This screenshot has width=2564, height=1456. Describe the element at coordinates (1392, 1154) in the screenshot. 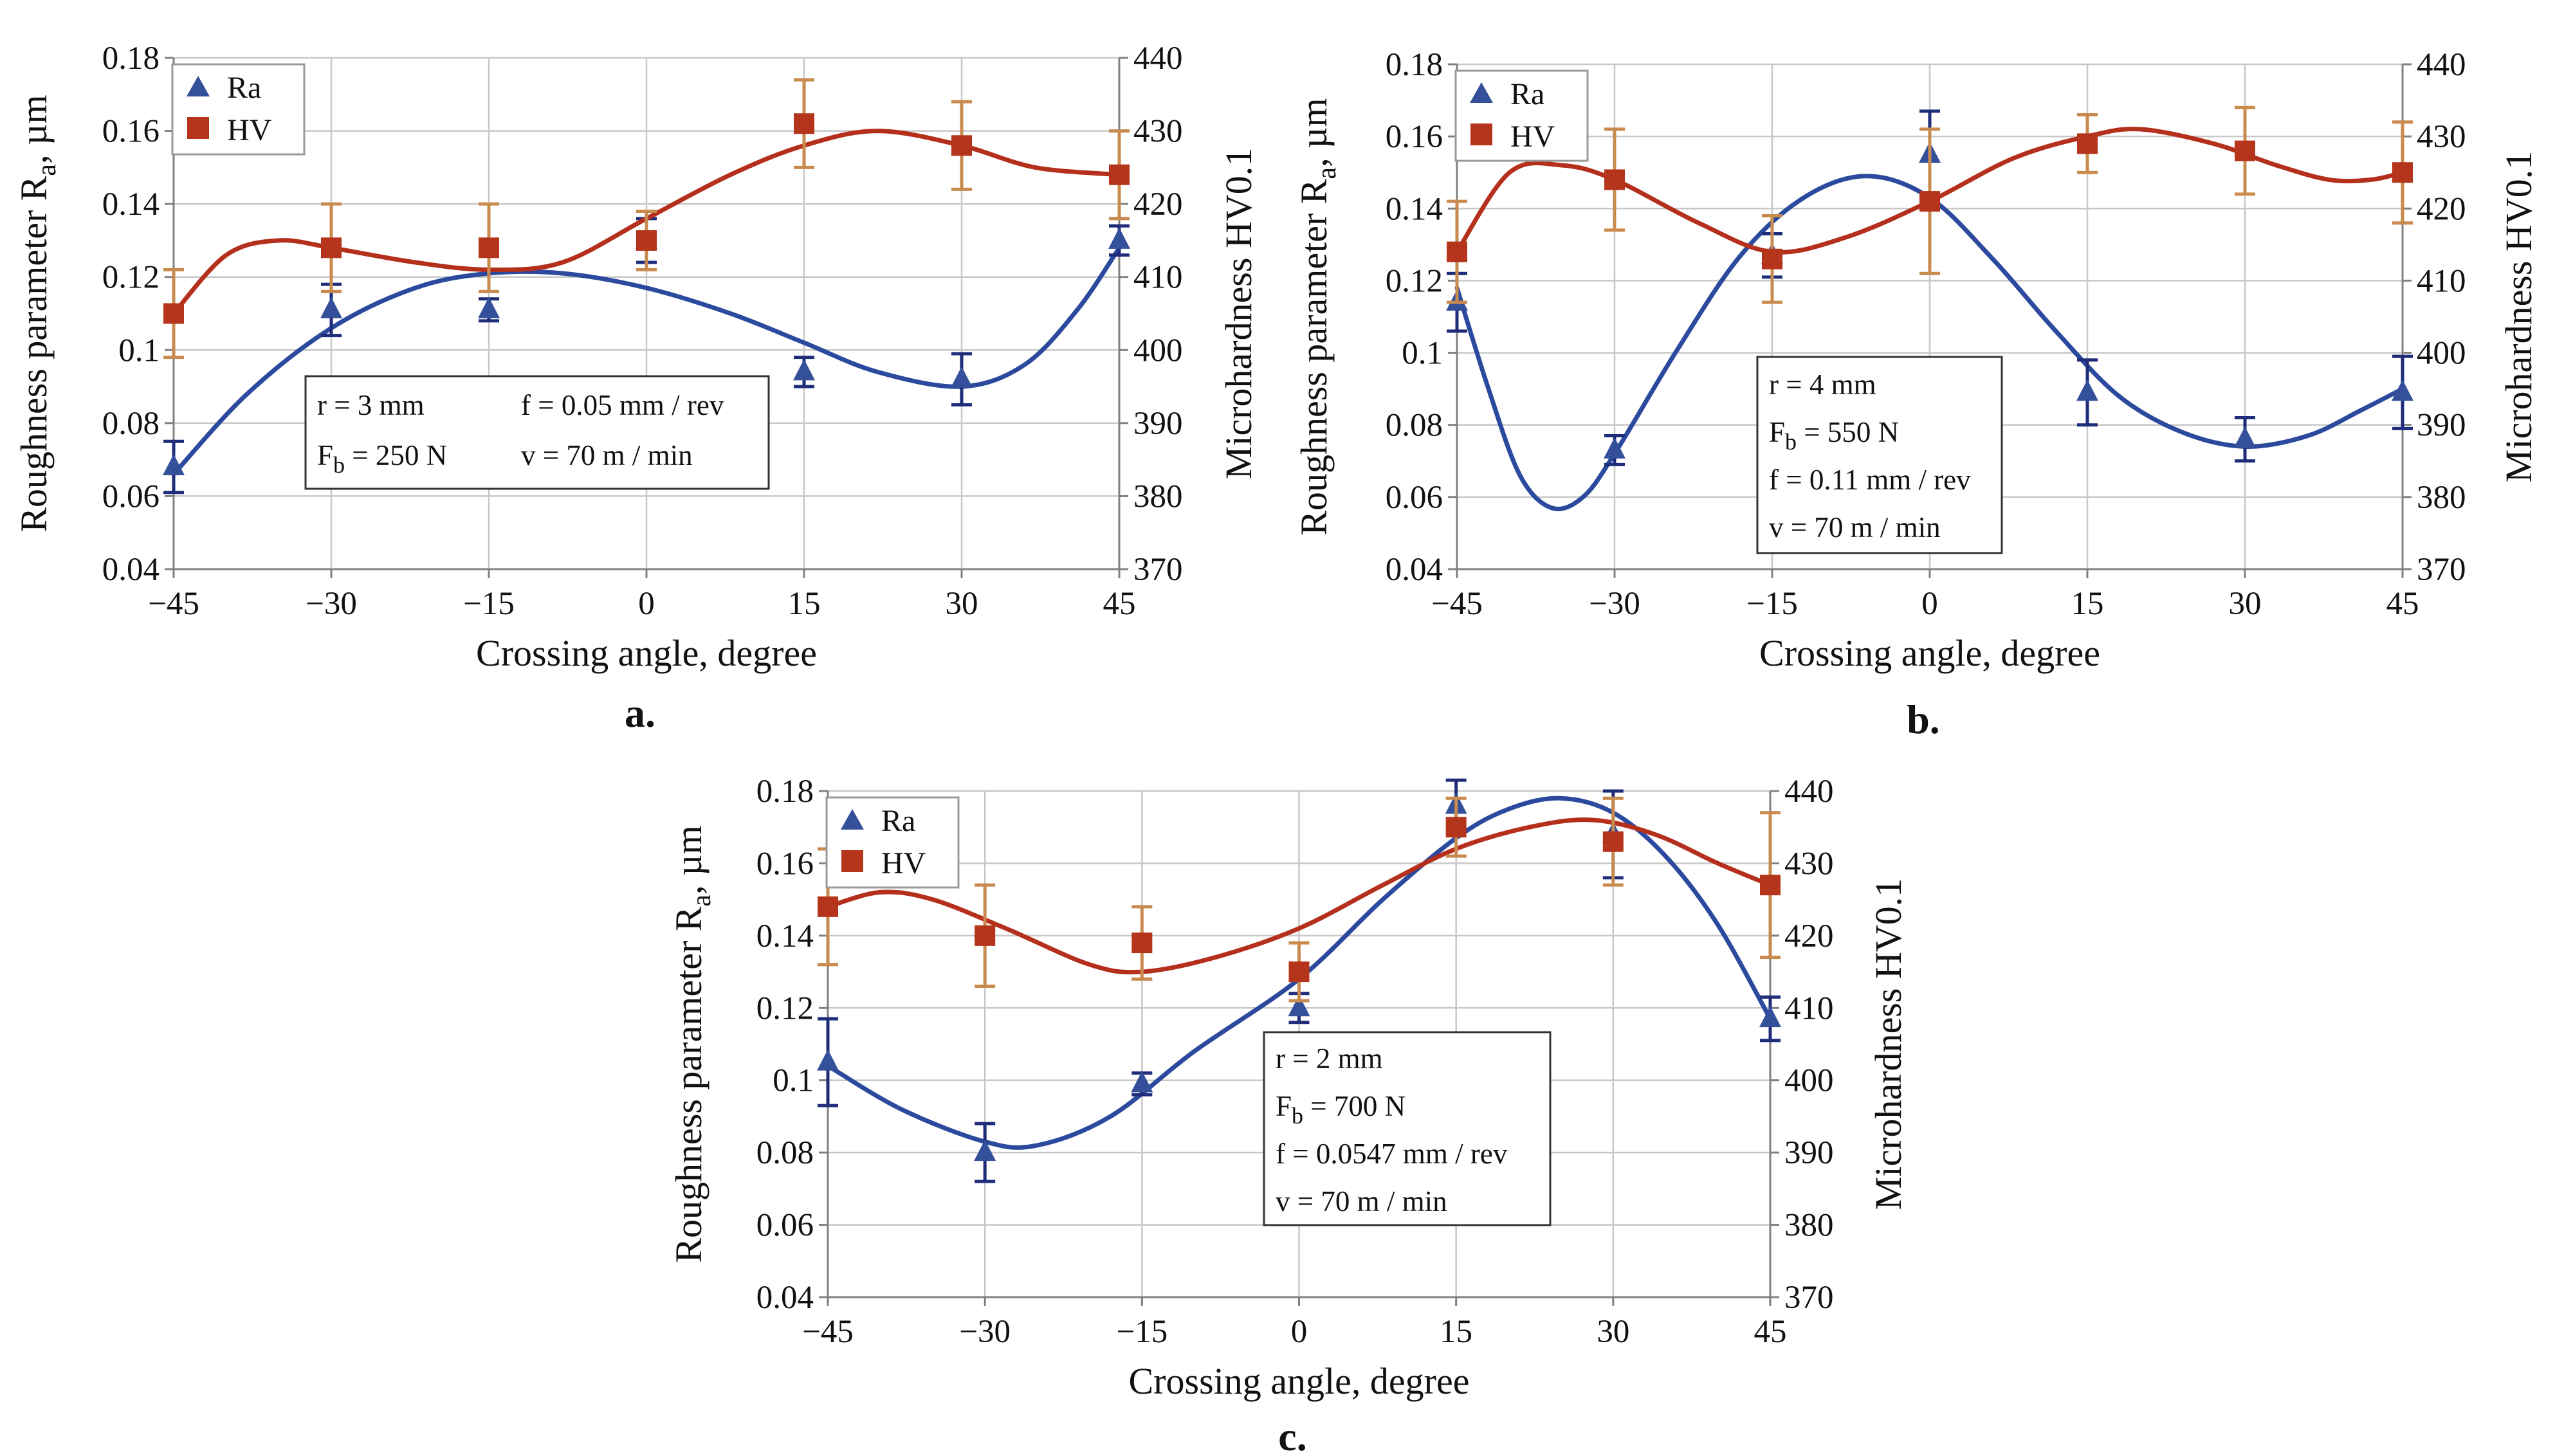

I see `parameter-feed: f = 0.0547 mm / rev` at that location.